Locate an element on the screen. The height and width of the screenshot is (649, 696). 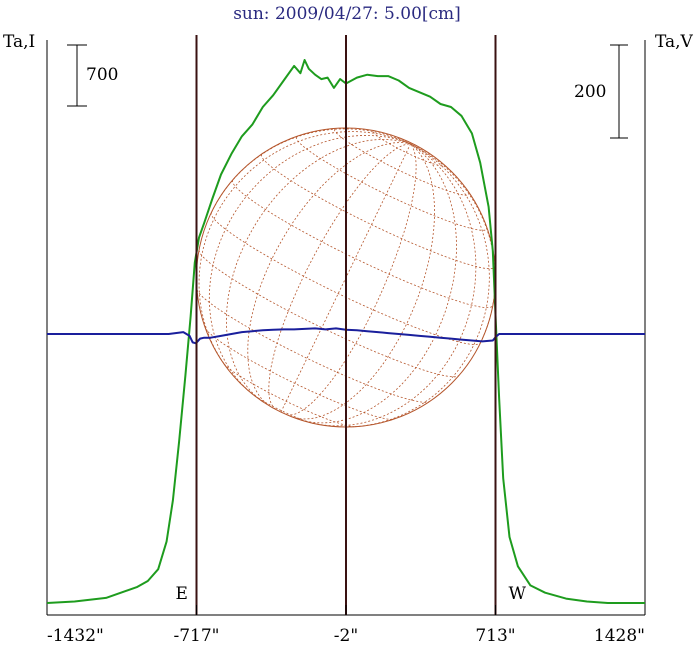
x-tick-label: -717" is located at coordinates (196, 636).